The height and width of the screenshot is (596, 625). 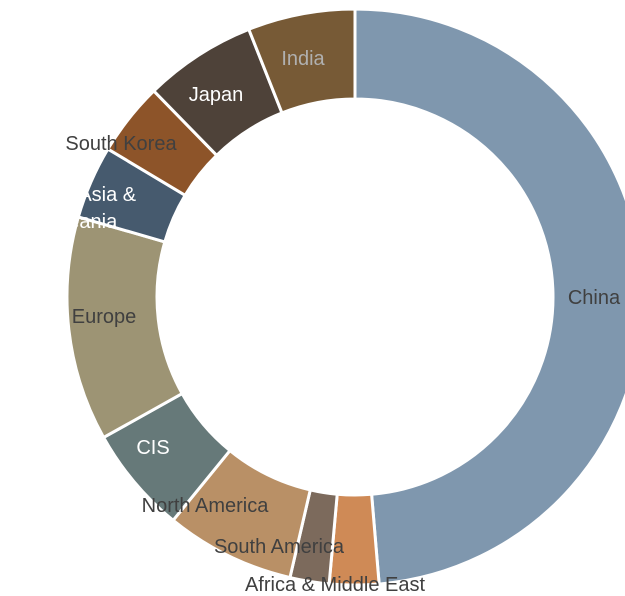 I want to click on label-europe: Europe, so click(x=104, y=317).